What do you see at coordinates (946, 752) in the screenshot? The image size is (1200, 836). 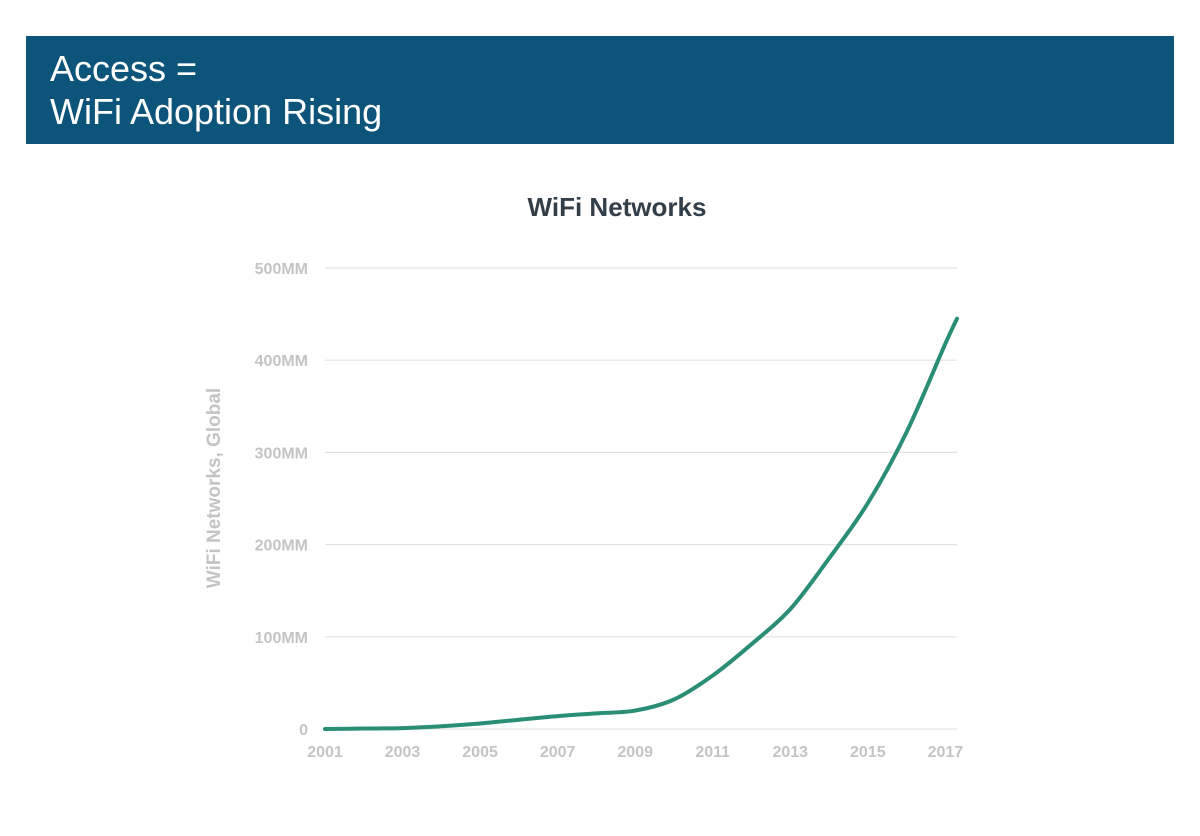 I see `x-tick-label: 2017` at bounding box center [946, 752].